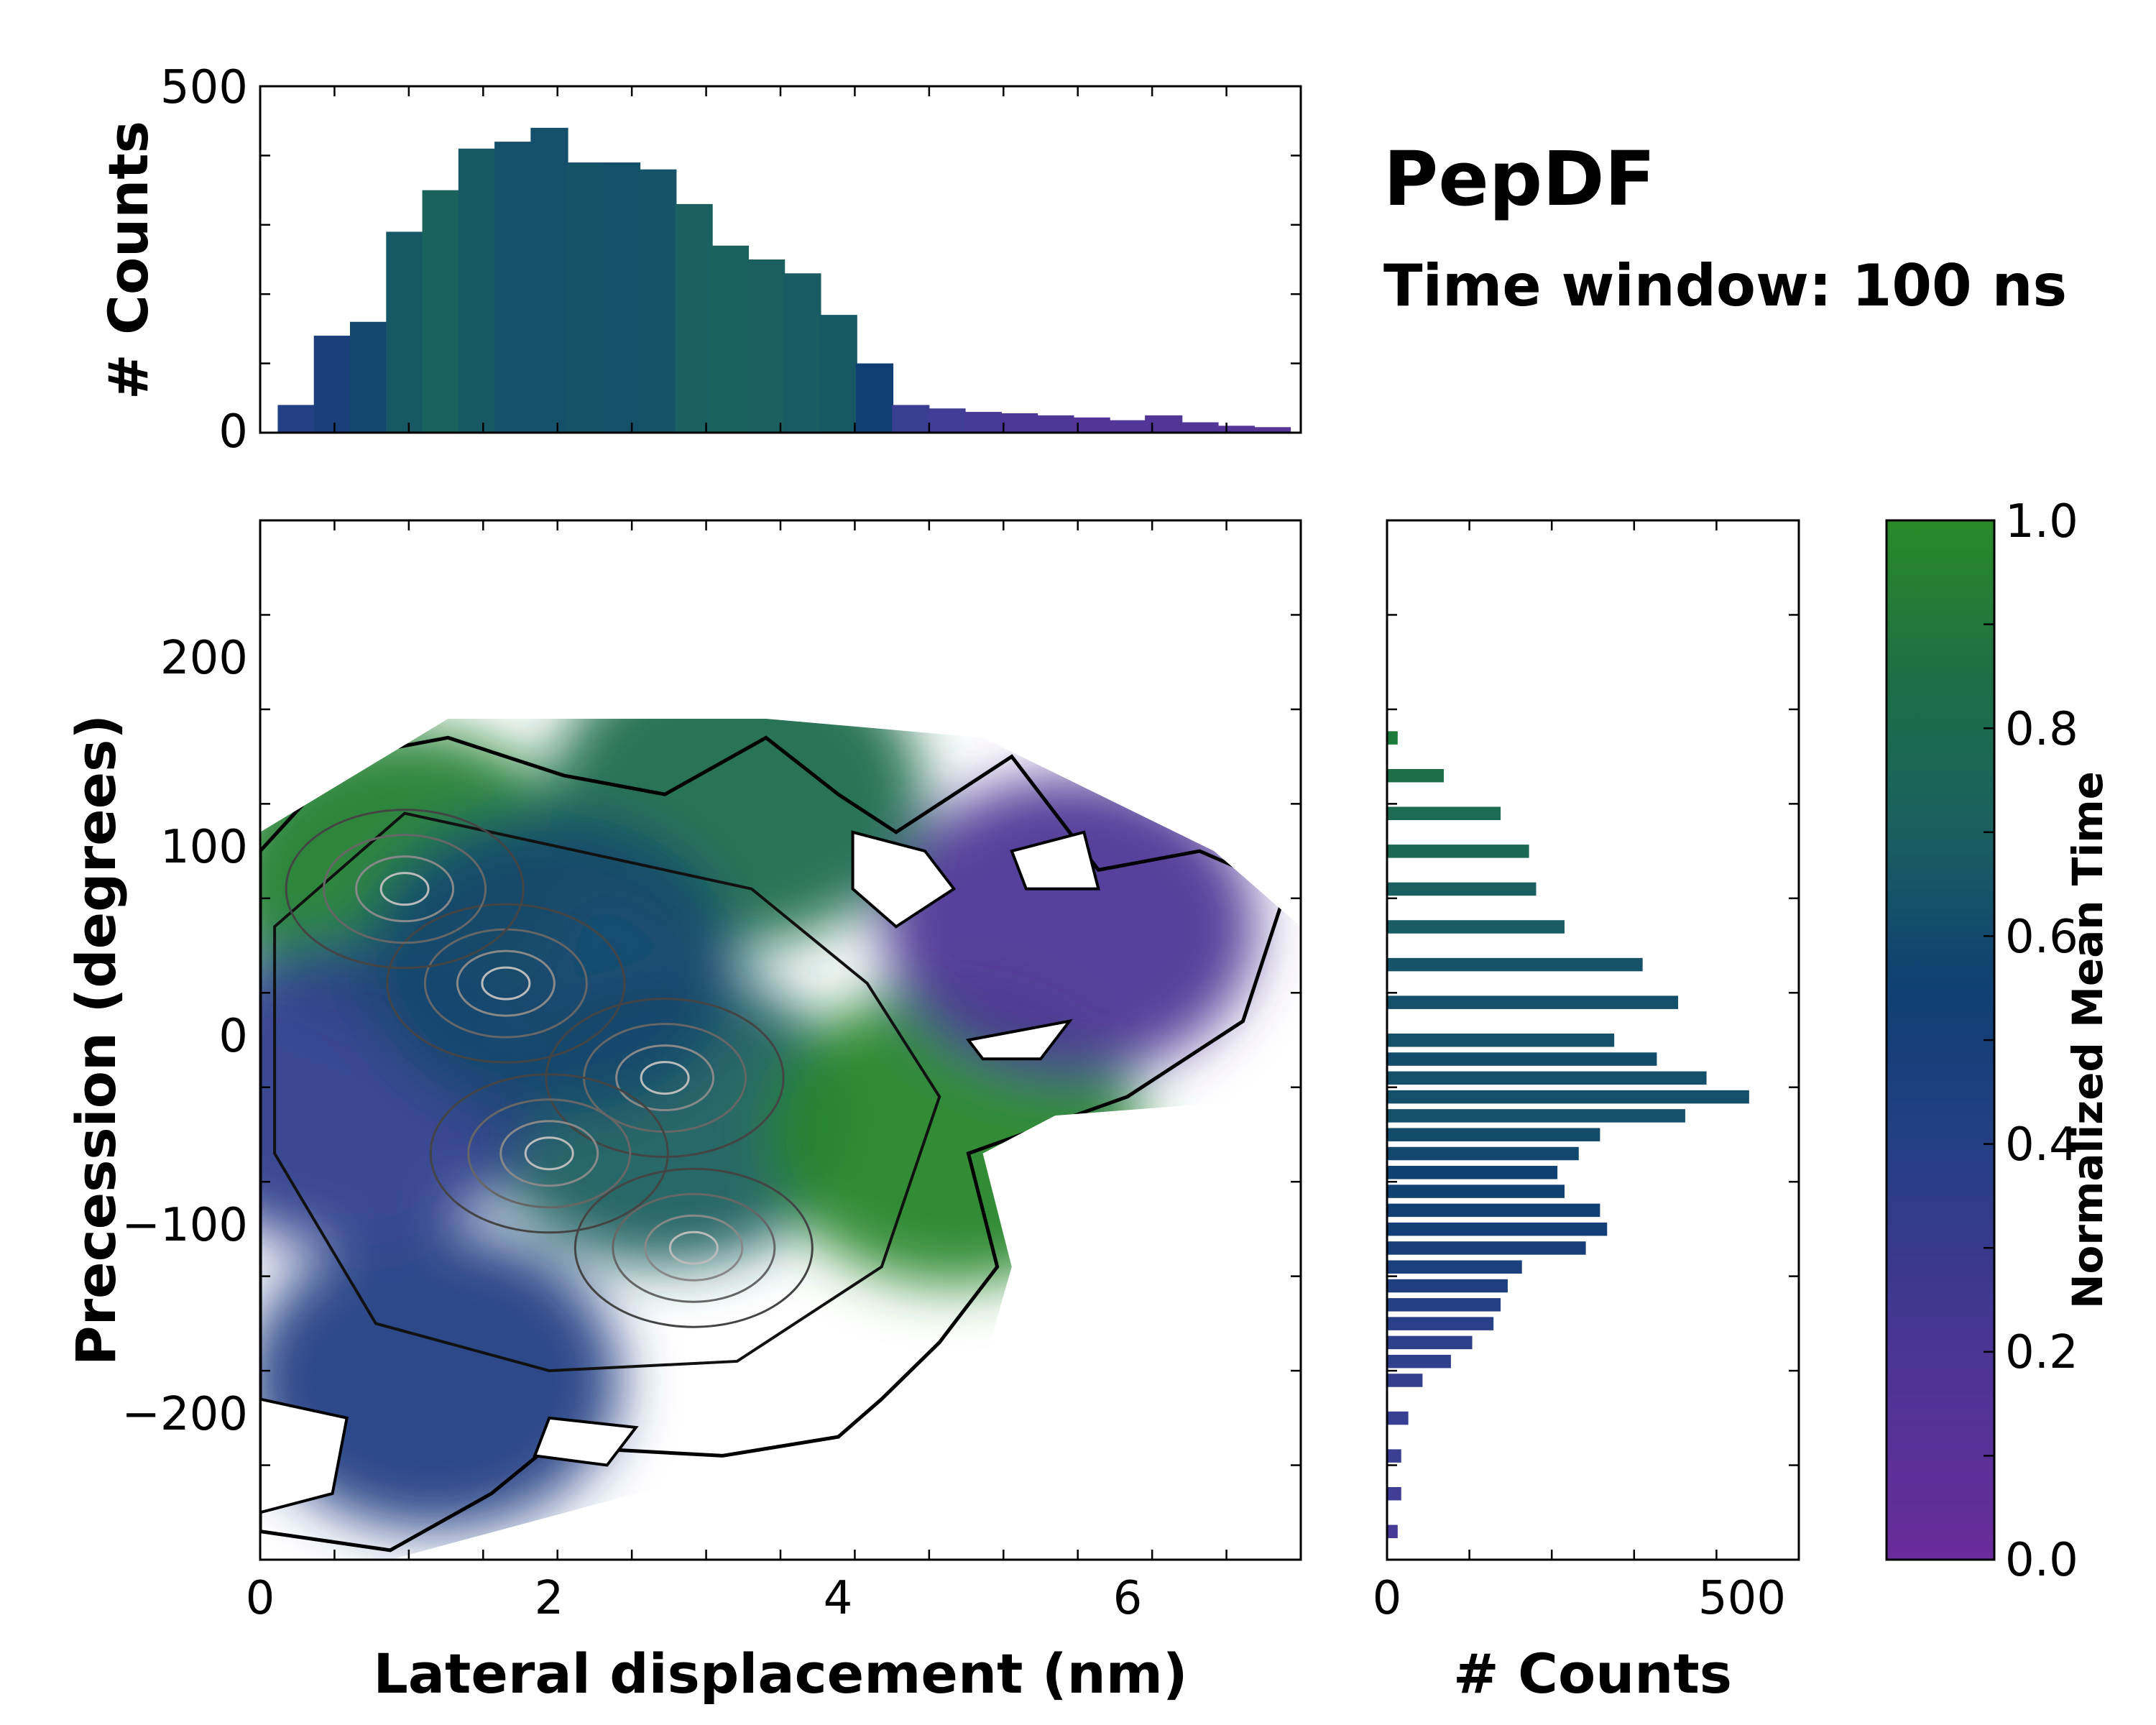 The height and width of the screenshot is (1725, 2156). I want to click on main-xlabel: Lateral displacement (nm), so click(780, 1674).